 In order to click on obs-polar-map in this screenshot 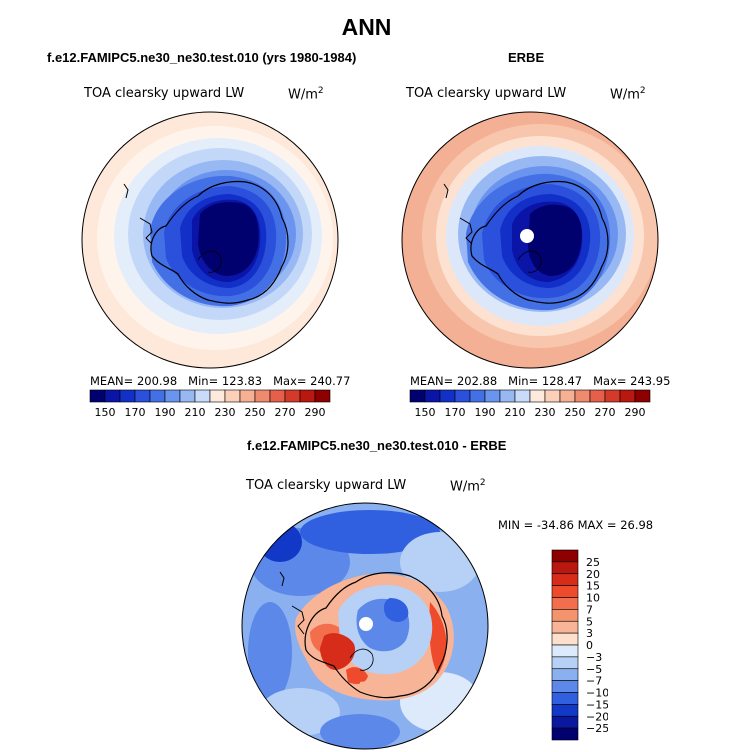, I will do `click(530, 240)`.